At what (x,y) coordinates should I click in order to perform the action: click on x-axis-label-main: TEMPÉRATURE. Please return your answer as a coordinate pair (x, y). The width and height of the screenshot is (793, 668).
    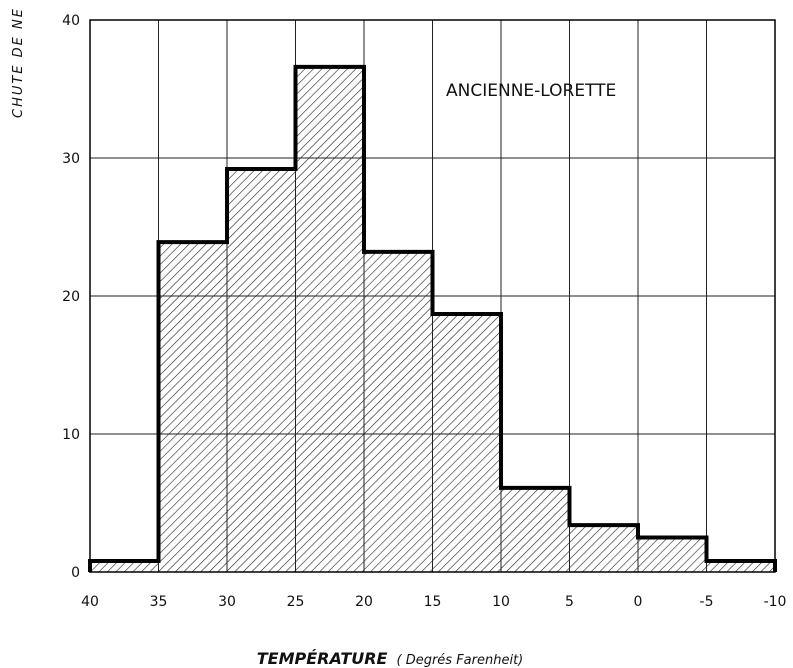
    Looking at the image, I should click on (322, 658).